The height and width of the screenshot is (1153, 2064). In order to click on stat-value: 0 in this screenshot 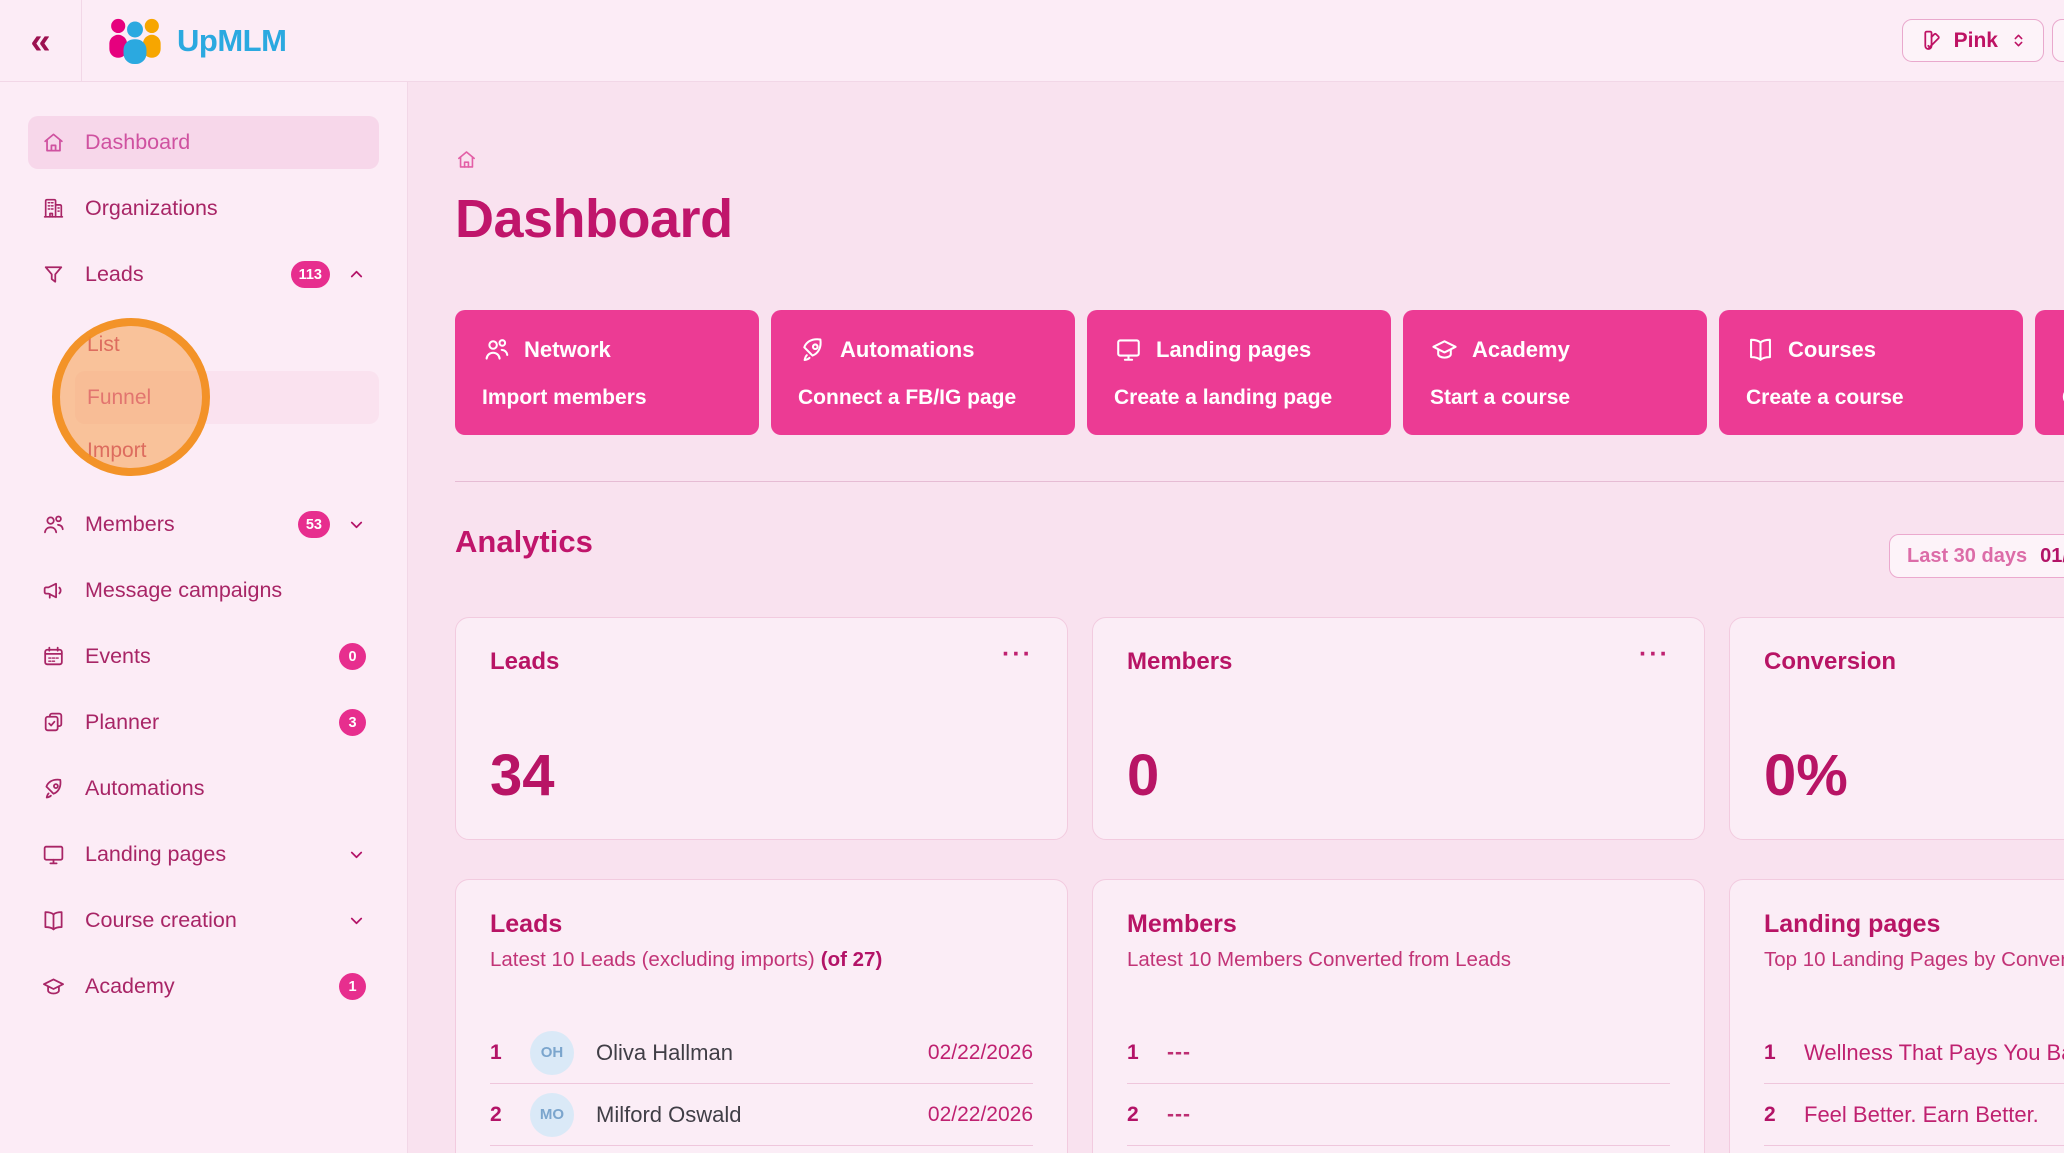, I will do `click(1143, 775)`.